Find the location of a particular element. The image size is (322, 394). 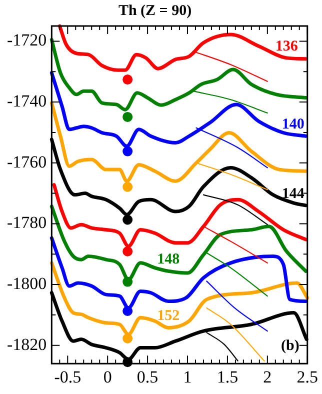

x-tick-label: 0.5 is located at coordinates (147, 376).